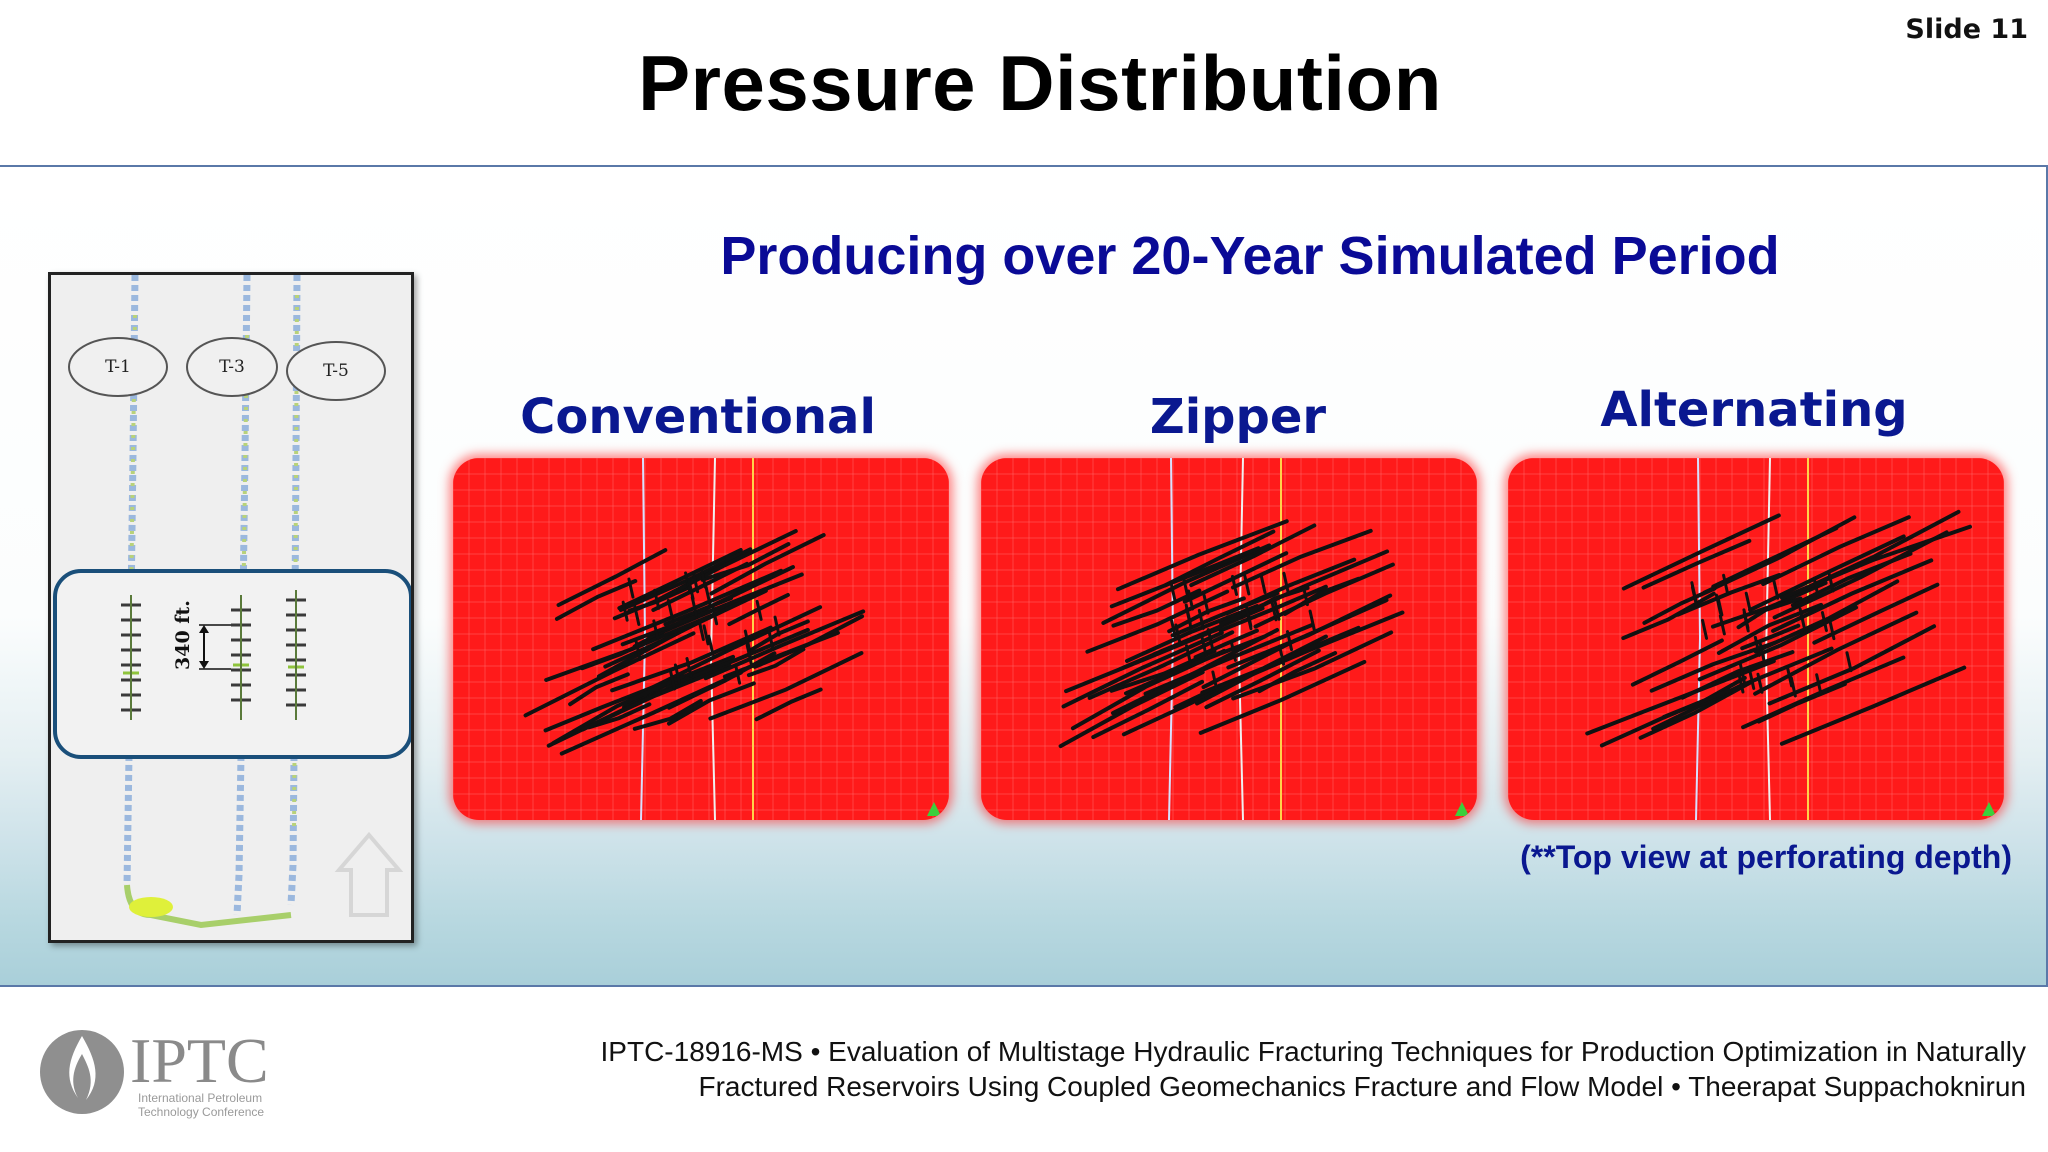 The width and height of the screenshot is (2048, 1152). I want to click on logo-text: IPTC, so click(199, 1060).